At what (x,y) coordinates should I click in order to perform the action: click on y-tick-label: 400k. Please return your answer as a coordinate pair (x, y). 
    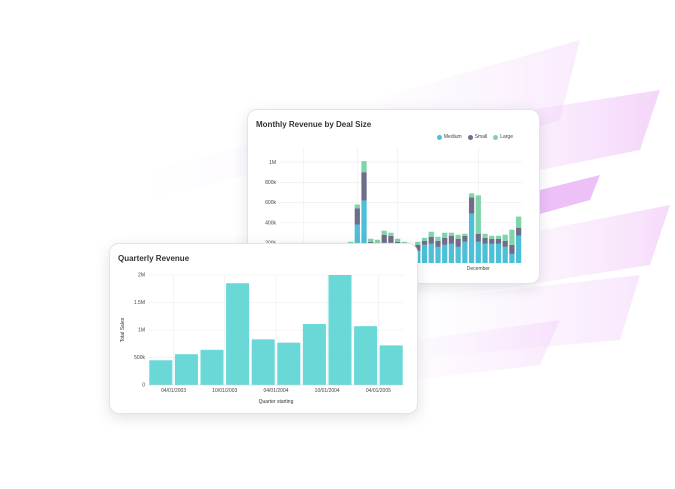
    Looking at the image, I should click on (270, 223).